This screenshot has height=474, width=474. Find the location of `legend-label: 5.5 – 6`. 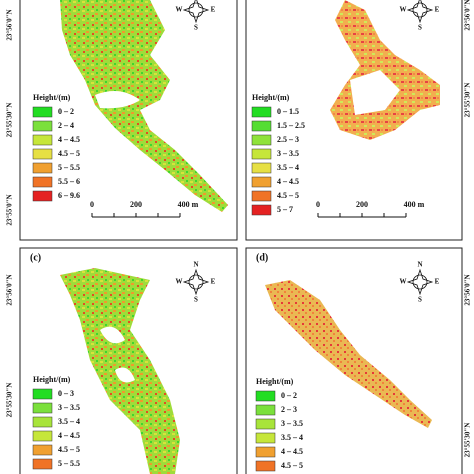

legend-label: 5.5 – 6 is located at coordinates (69, 181).